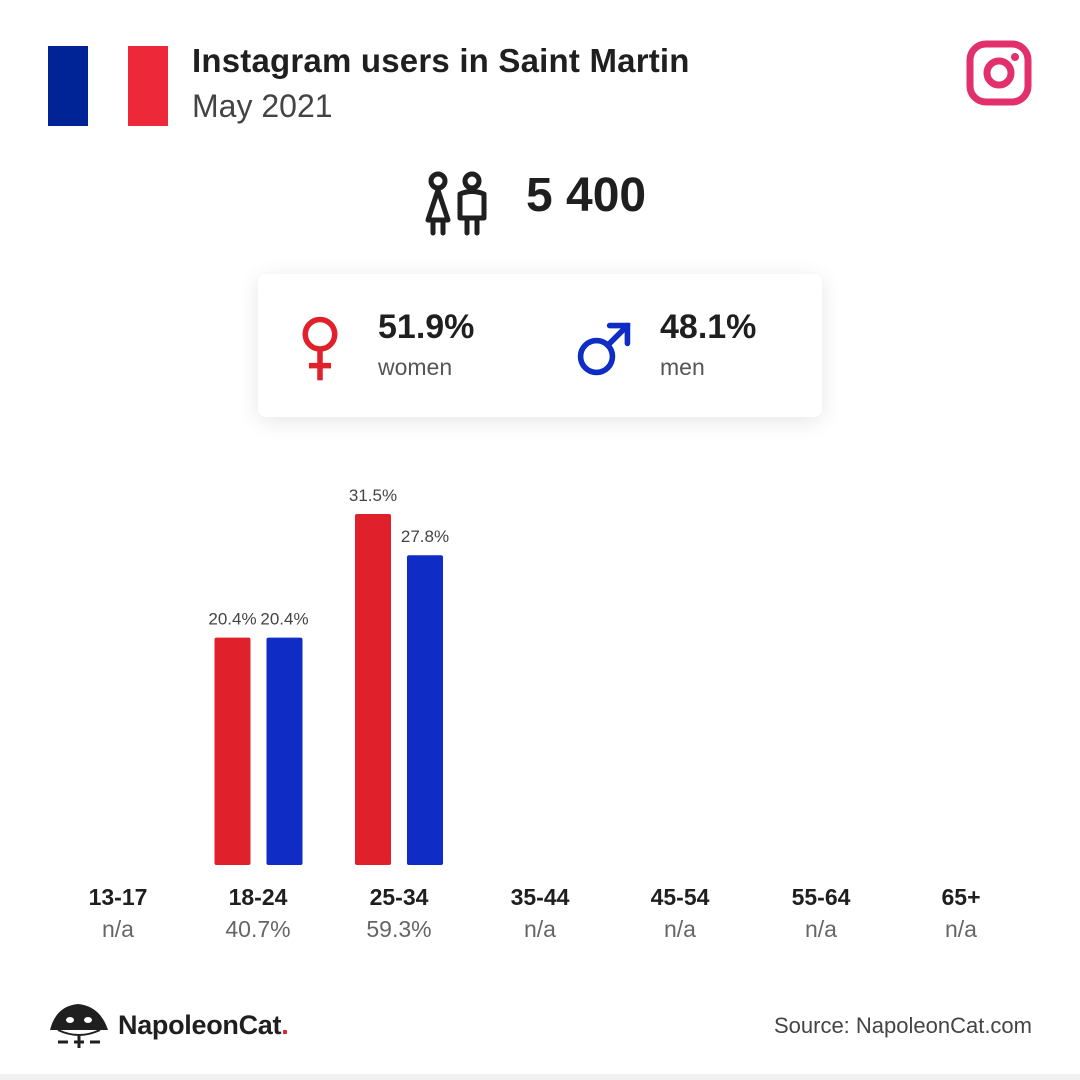 The width and height of the screenshot is (1080, 1080). I want to click on bar-value-label: 31.5%, so click(373, 495).